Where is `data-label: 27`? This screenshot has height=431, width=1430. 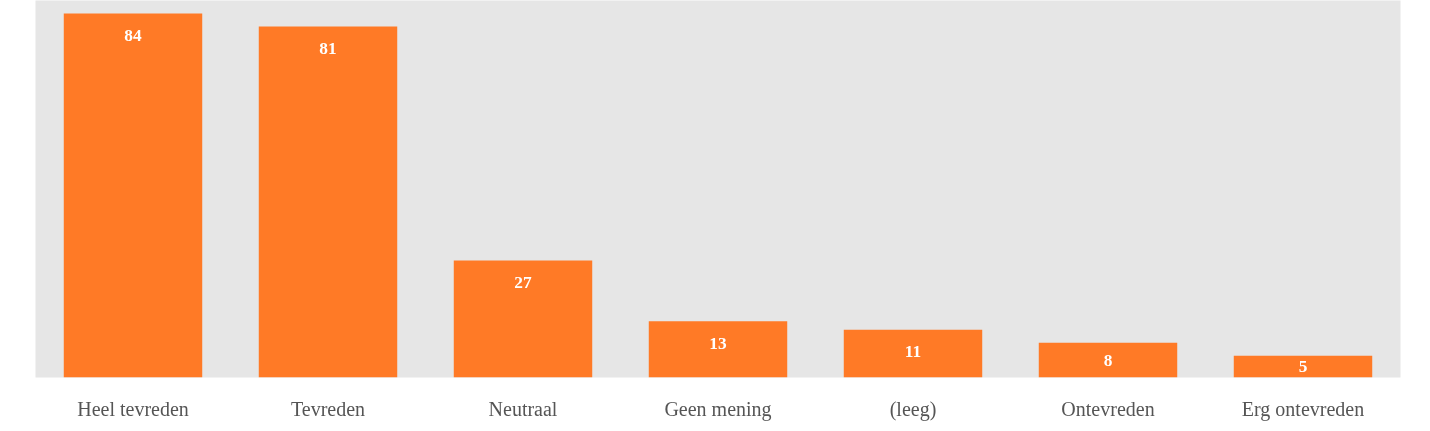
data-label: 27 is located at coordinates (523, 283).